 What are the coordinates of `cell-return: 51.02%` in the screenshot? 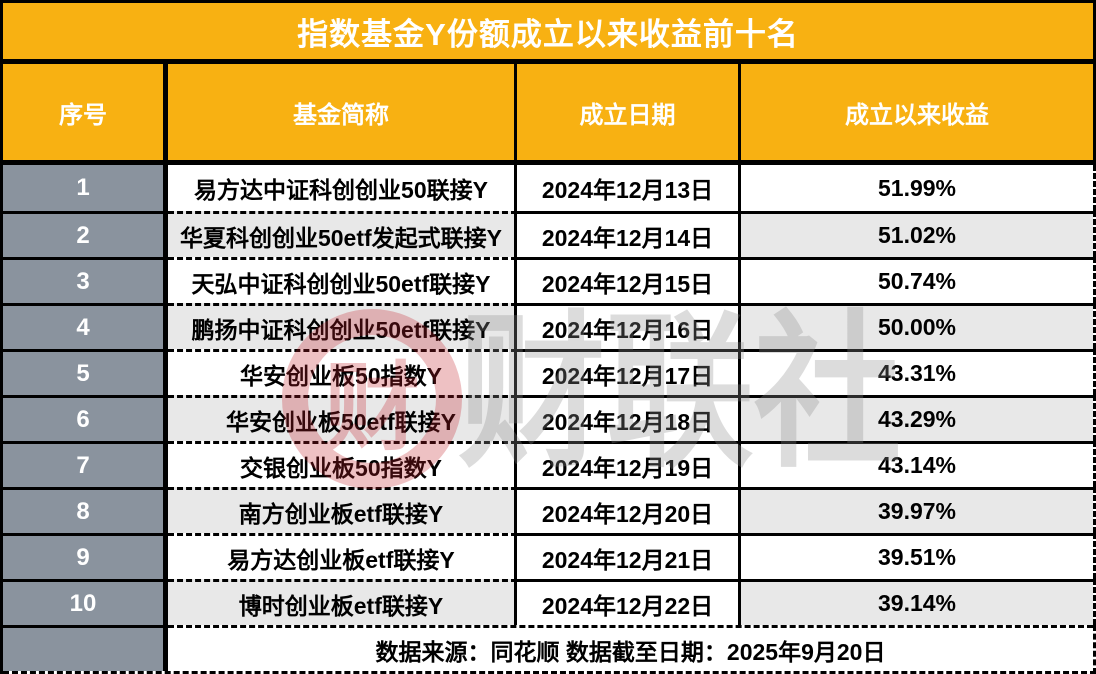 It's located at (917, 234).